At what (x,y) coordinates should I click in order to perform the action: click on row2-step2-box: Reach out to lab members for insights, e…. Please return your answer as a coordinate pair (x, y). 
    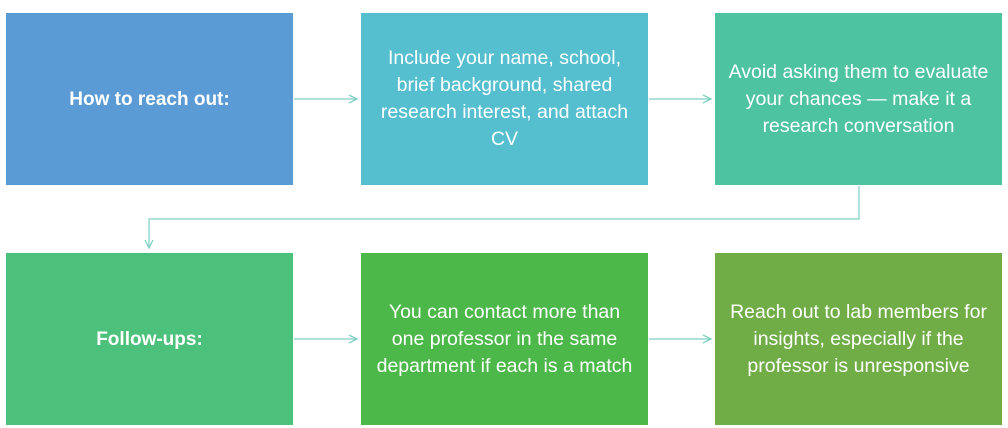
    Looking at the image, I should click on (858, 339).